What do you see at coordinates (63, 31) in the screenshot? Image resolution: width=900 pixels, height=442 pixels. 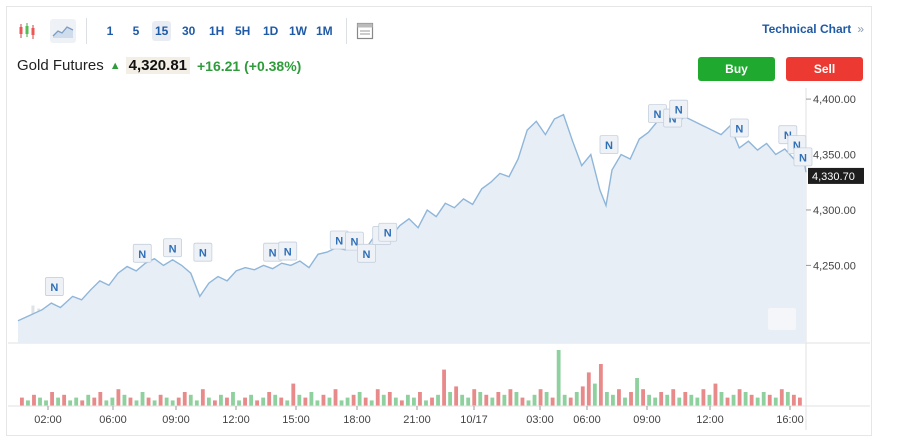 I see `area-chart-icon` at bounding box center [63, 31].